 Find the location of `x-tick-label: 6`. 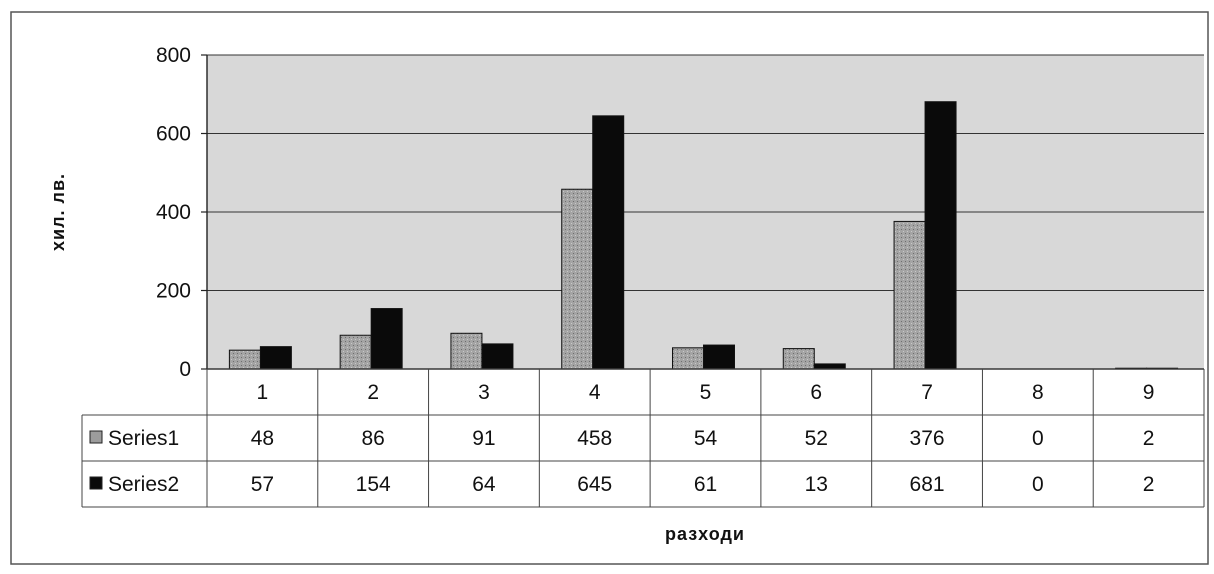

x-tick-label: 6 is located at coordinates (816, 392).